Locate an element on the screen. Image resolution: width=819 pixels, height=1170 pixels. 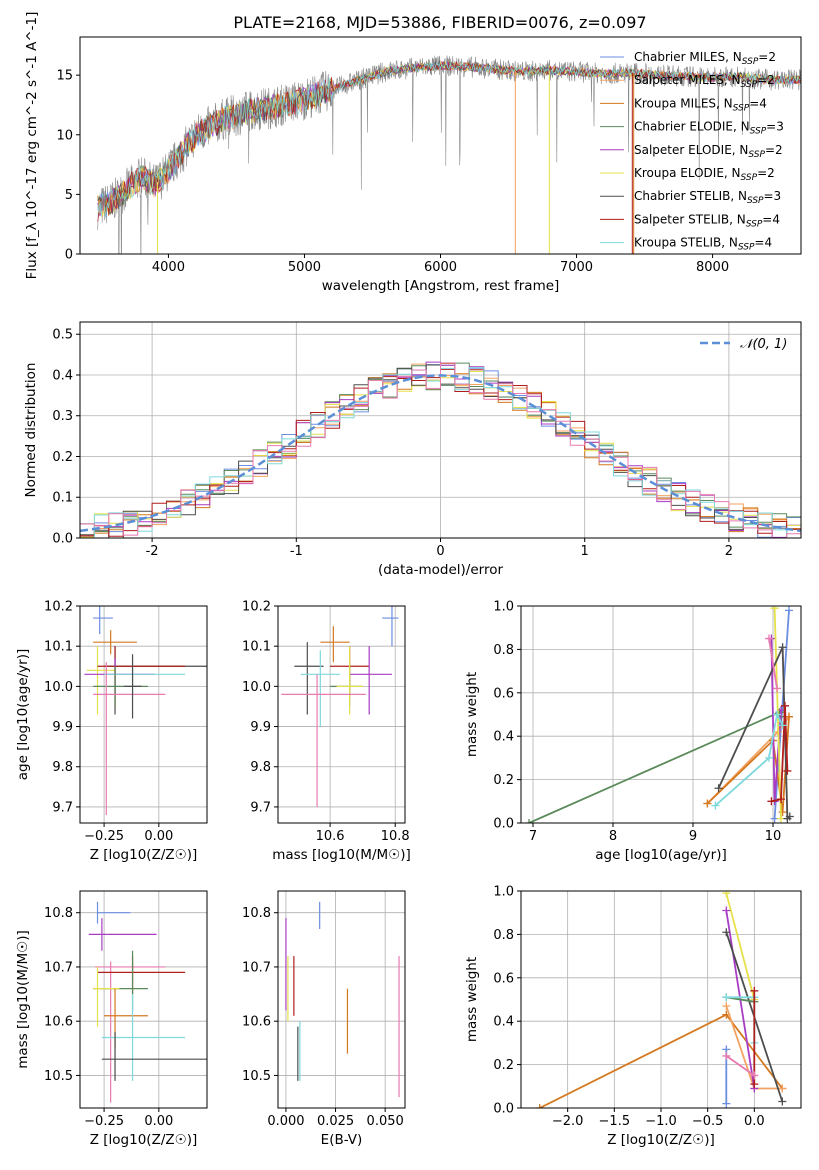
x-tick-label: 4000 is located at coordinates (168, 267).